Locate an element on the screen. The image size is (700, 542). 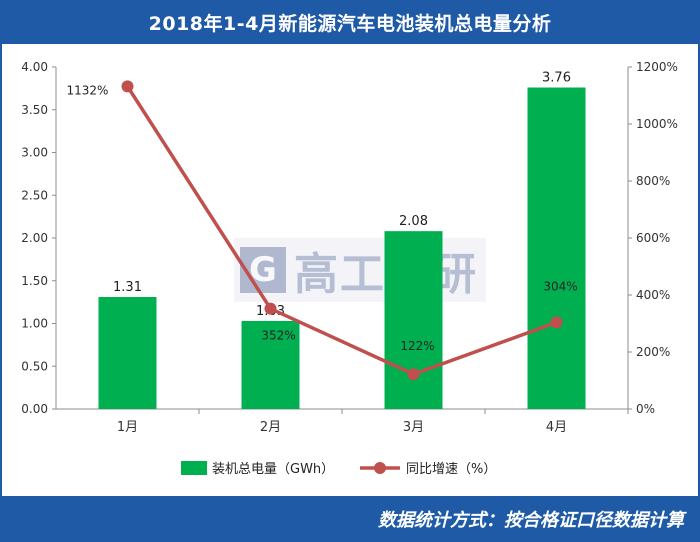
x-tick-label: 2月 is located at coordinates (270, 427).